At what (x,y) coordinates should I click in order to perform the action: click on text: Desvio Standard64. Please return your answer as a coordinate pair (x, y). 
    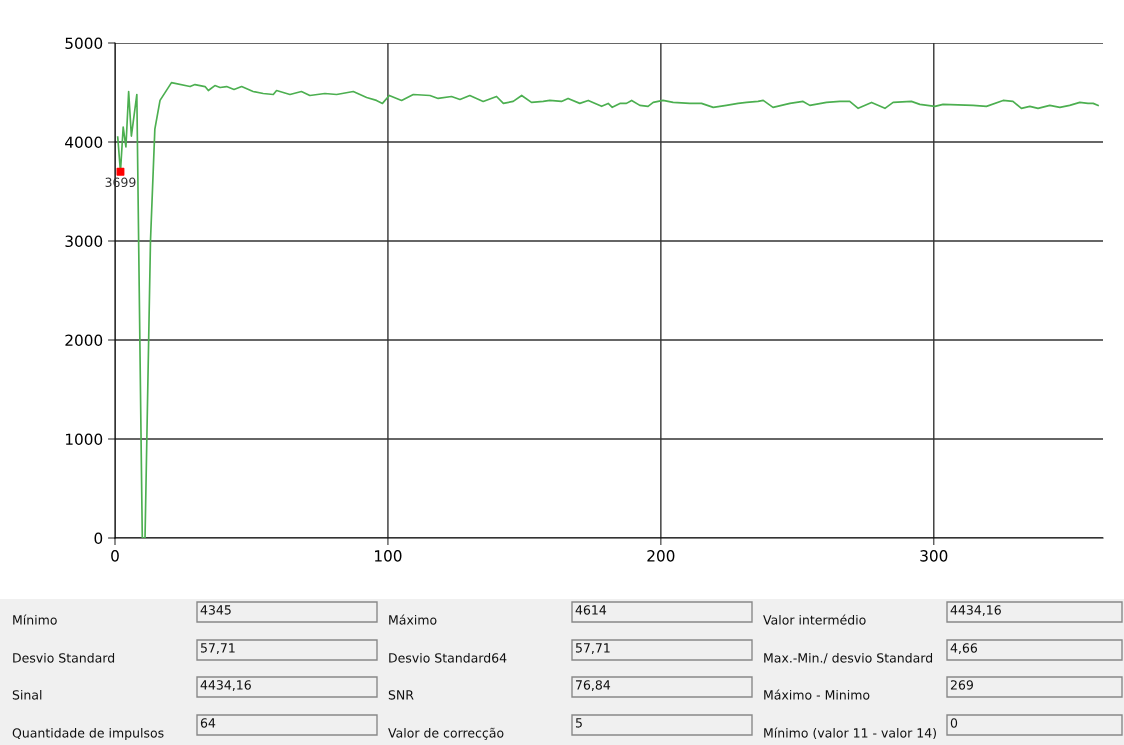
    Looking at the image, I should click on (448, 657).